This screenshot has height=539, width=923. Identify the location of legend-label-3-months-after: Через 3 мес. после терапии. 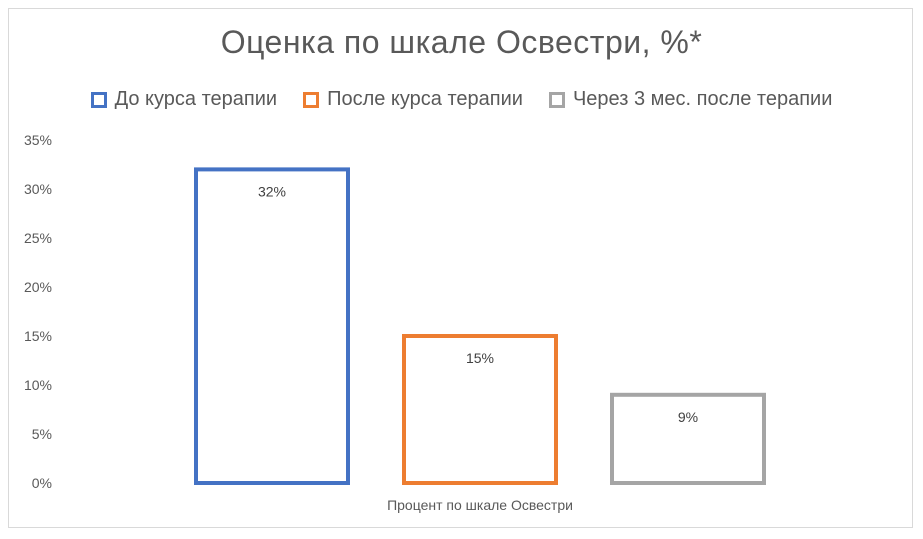
(702, 99).